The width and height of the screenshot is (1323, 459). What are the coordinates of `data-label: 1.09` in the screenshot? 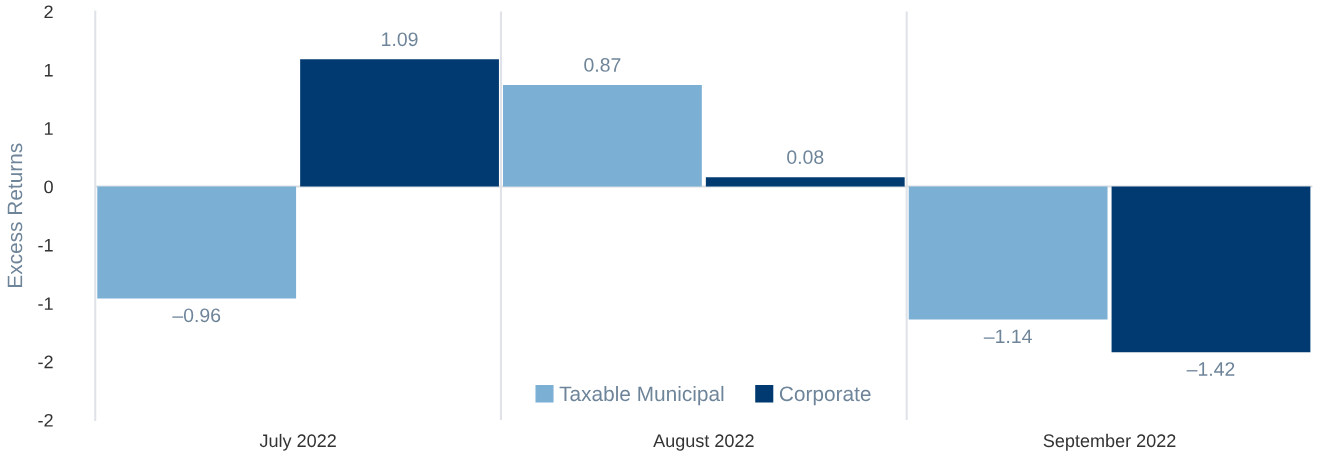 It's located at (400, 39).